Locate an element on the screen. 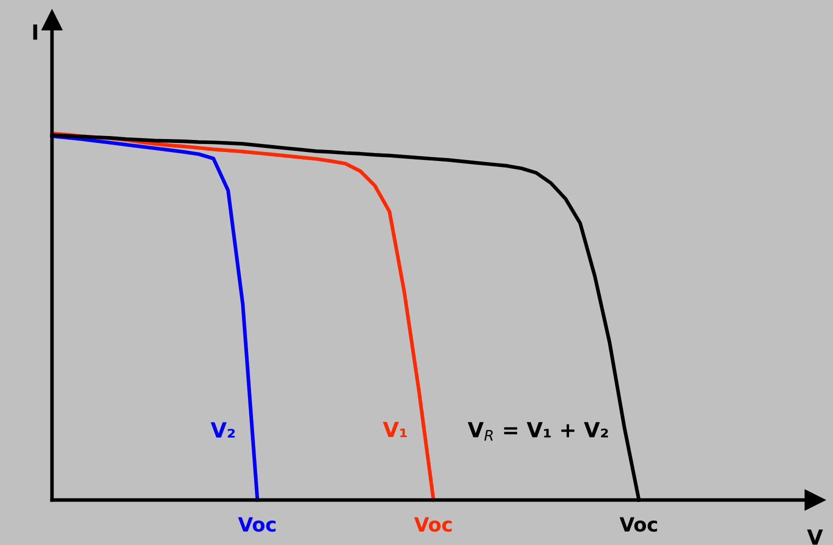 The width and height of the screenshot is (833, 545). series-label: V₁ is located at coordinates (394, 430).